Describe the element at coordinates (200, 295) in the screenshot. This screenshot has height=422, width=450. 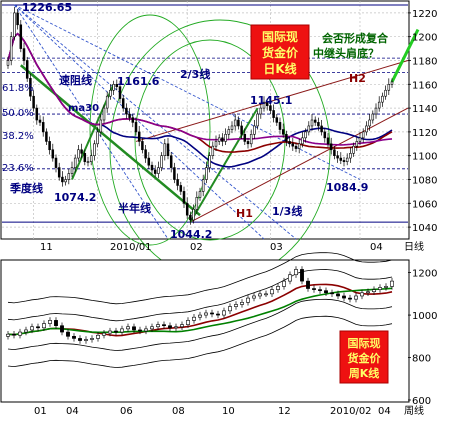
I see `weekly-inner-band-upper` at that location.